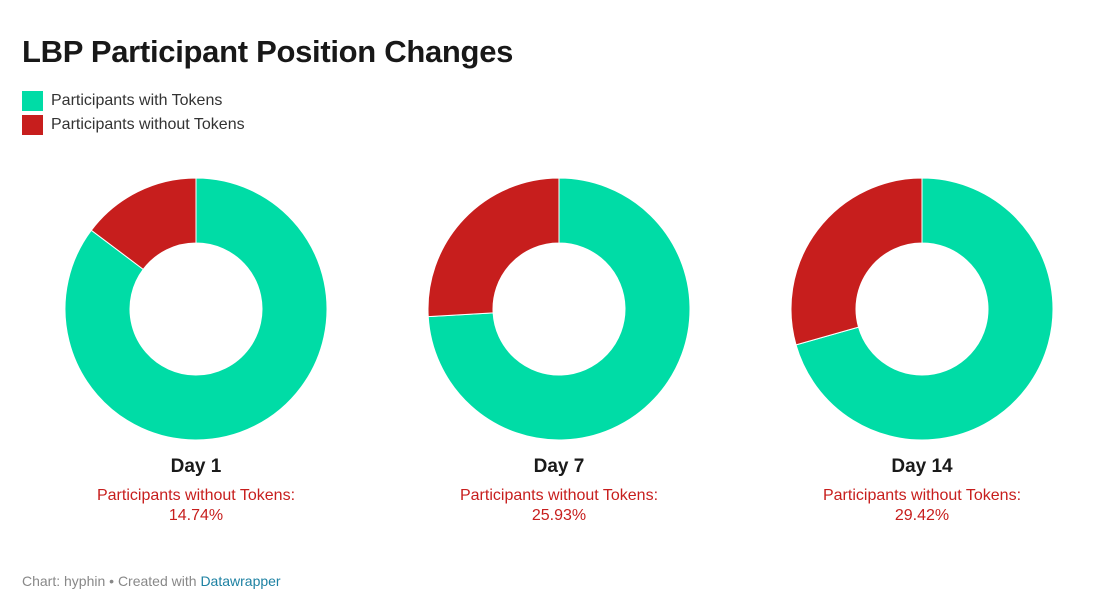  I want to click on day-label: Day 7, so click(559, 466).